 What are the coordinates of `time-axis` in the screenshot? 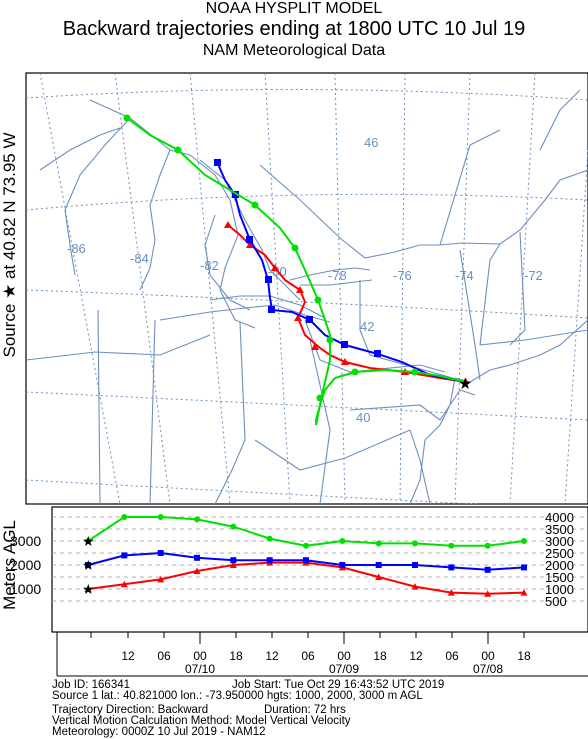 It's located at (322, 654).